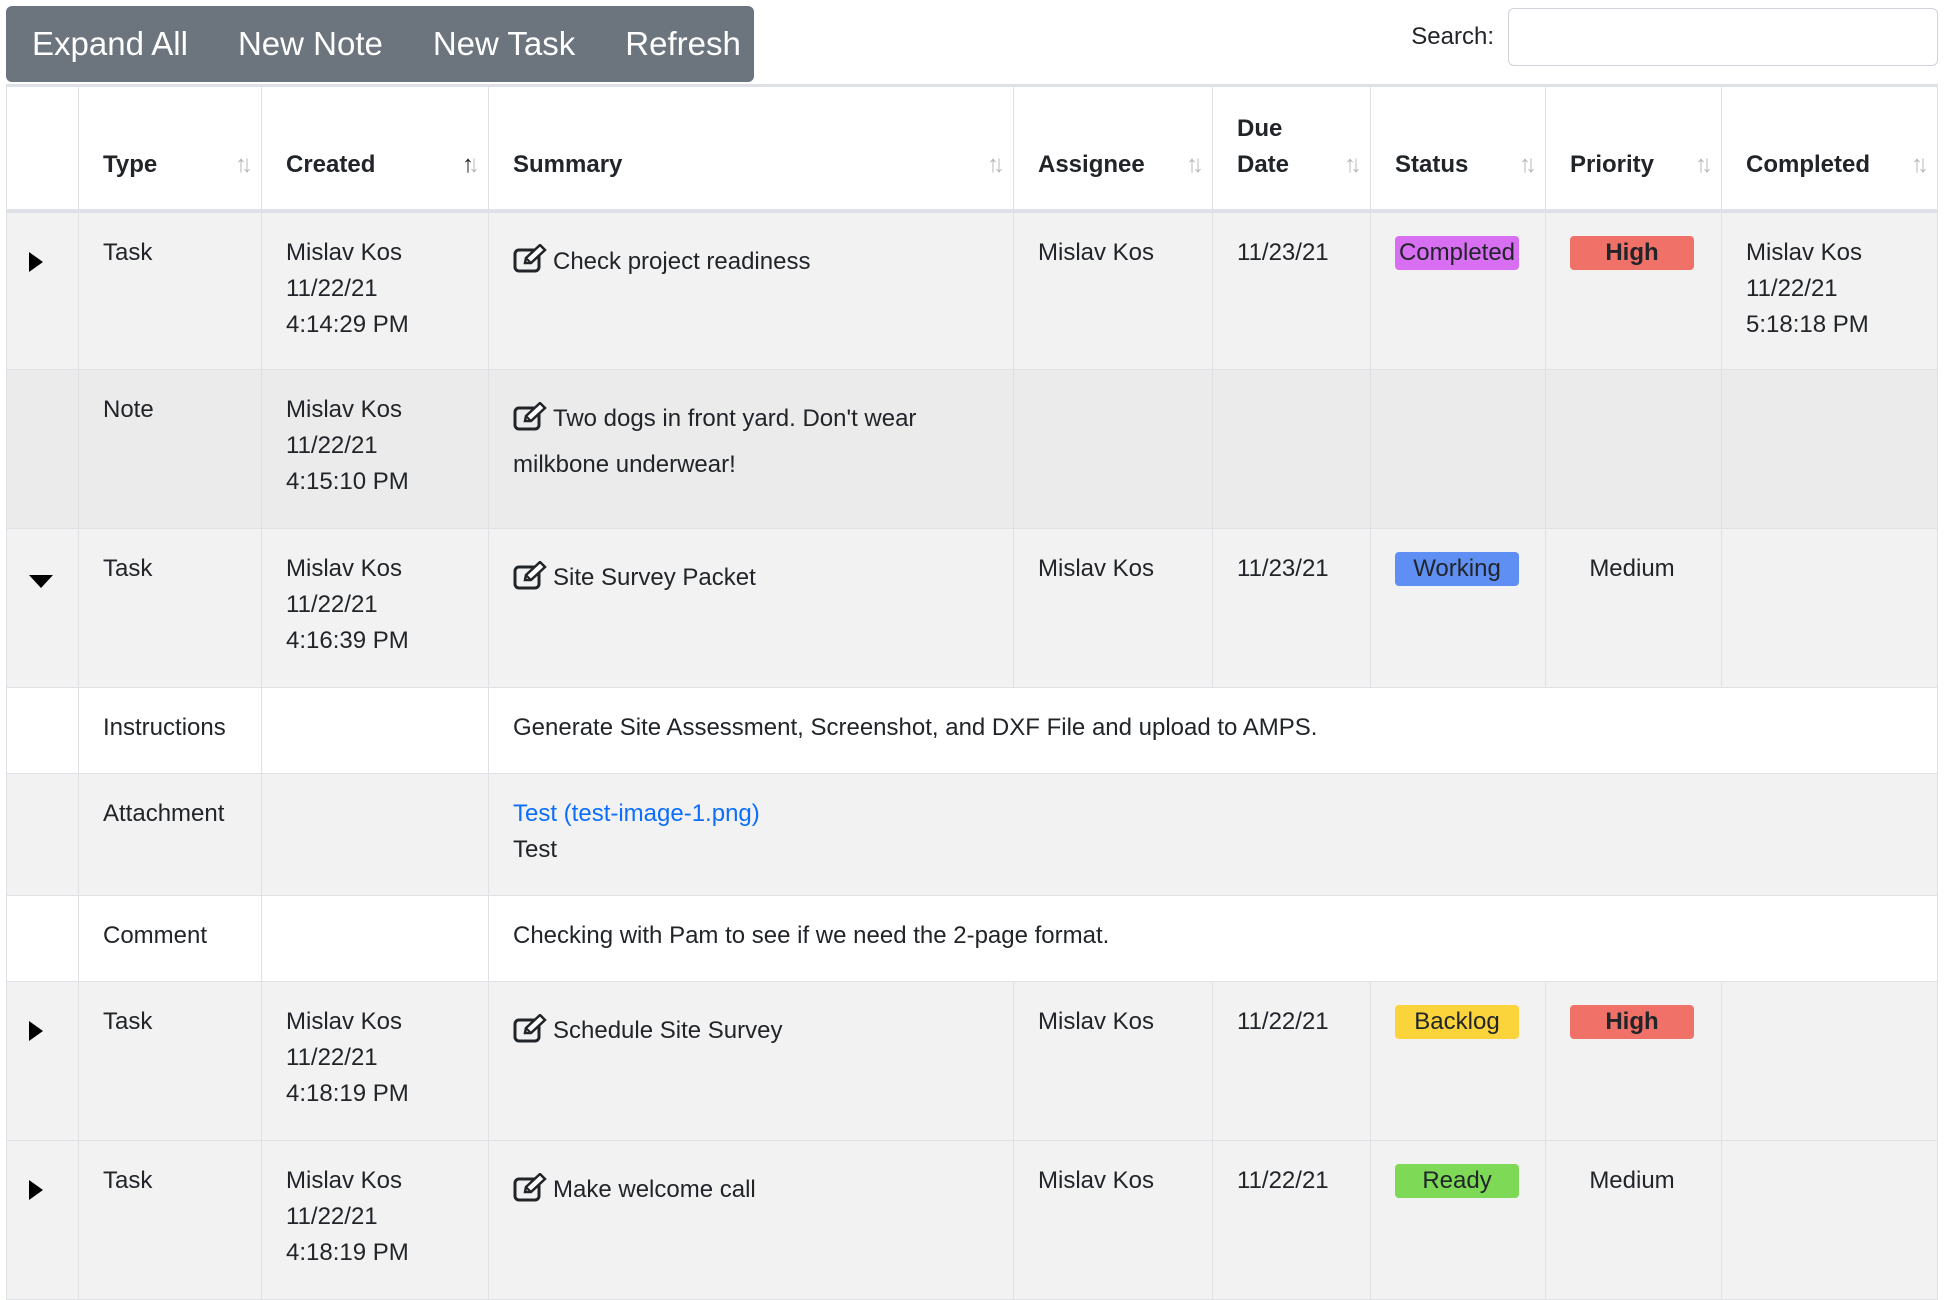 This screenshot has width=1944, height=1300. I want to click on expander-header, so click(42, 148).